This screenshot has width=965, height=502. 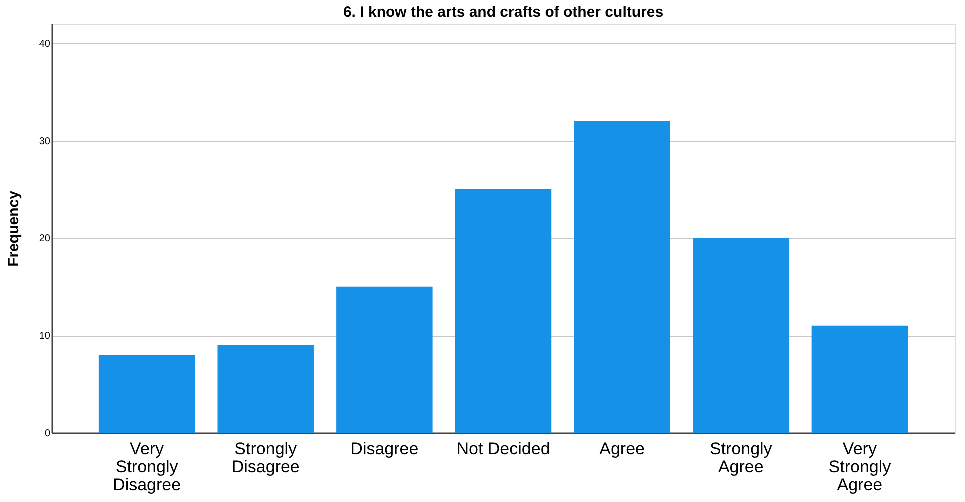 I want to click on chart-title: 6. I know the arts and crafts of other cultures, so click(x=503, y=12).